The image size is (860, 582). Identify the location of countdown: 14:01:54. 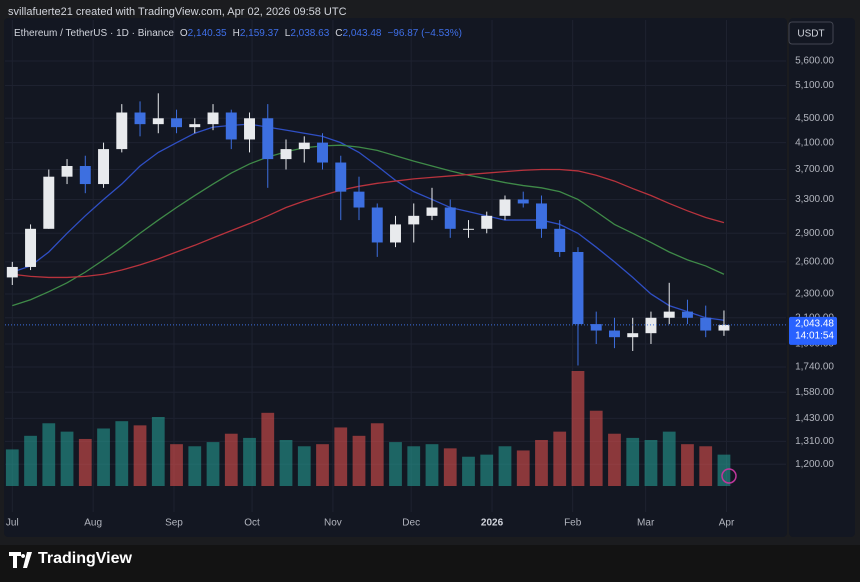
(814, 336).